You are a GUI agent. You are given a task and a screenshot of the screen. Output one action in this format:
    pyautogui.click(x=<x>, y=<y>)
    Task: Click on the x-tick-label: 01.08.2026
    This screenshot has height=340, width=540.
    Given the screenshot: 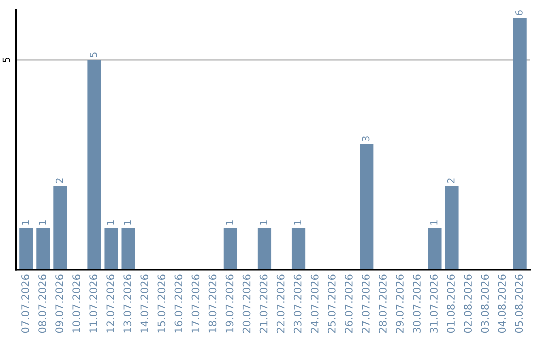 What is the action you would take?
    pyautogui.click(x=451, y=304)
    